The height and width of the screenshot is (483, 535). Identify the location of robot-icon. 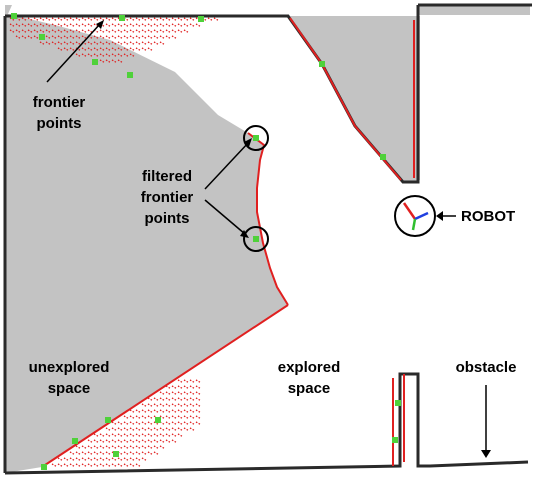
(415, 216).